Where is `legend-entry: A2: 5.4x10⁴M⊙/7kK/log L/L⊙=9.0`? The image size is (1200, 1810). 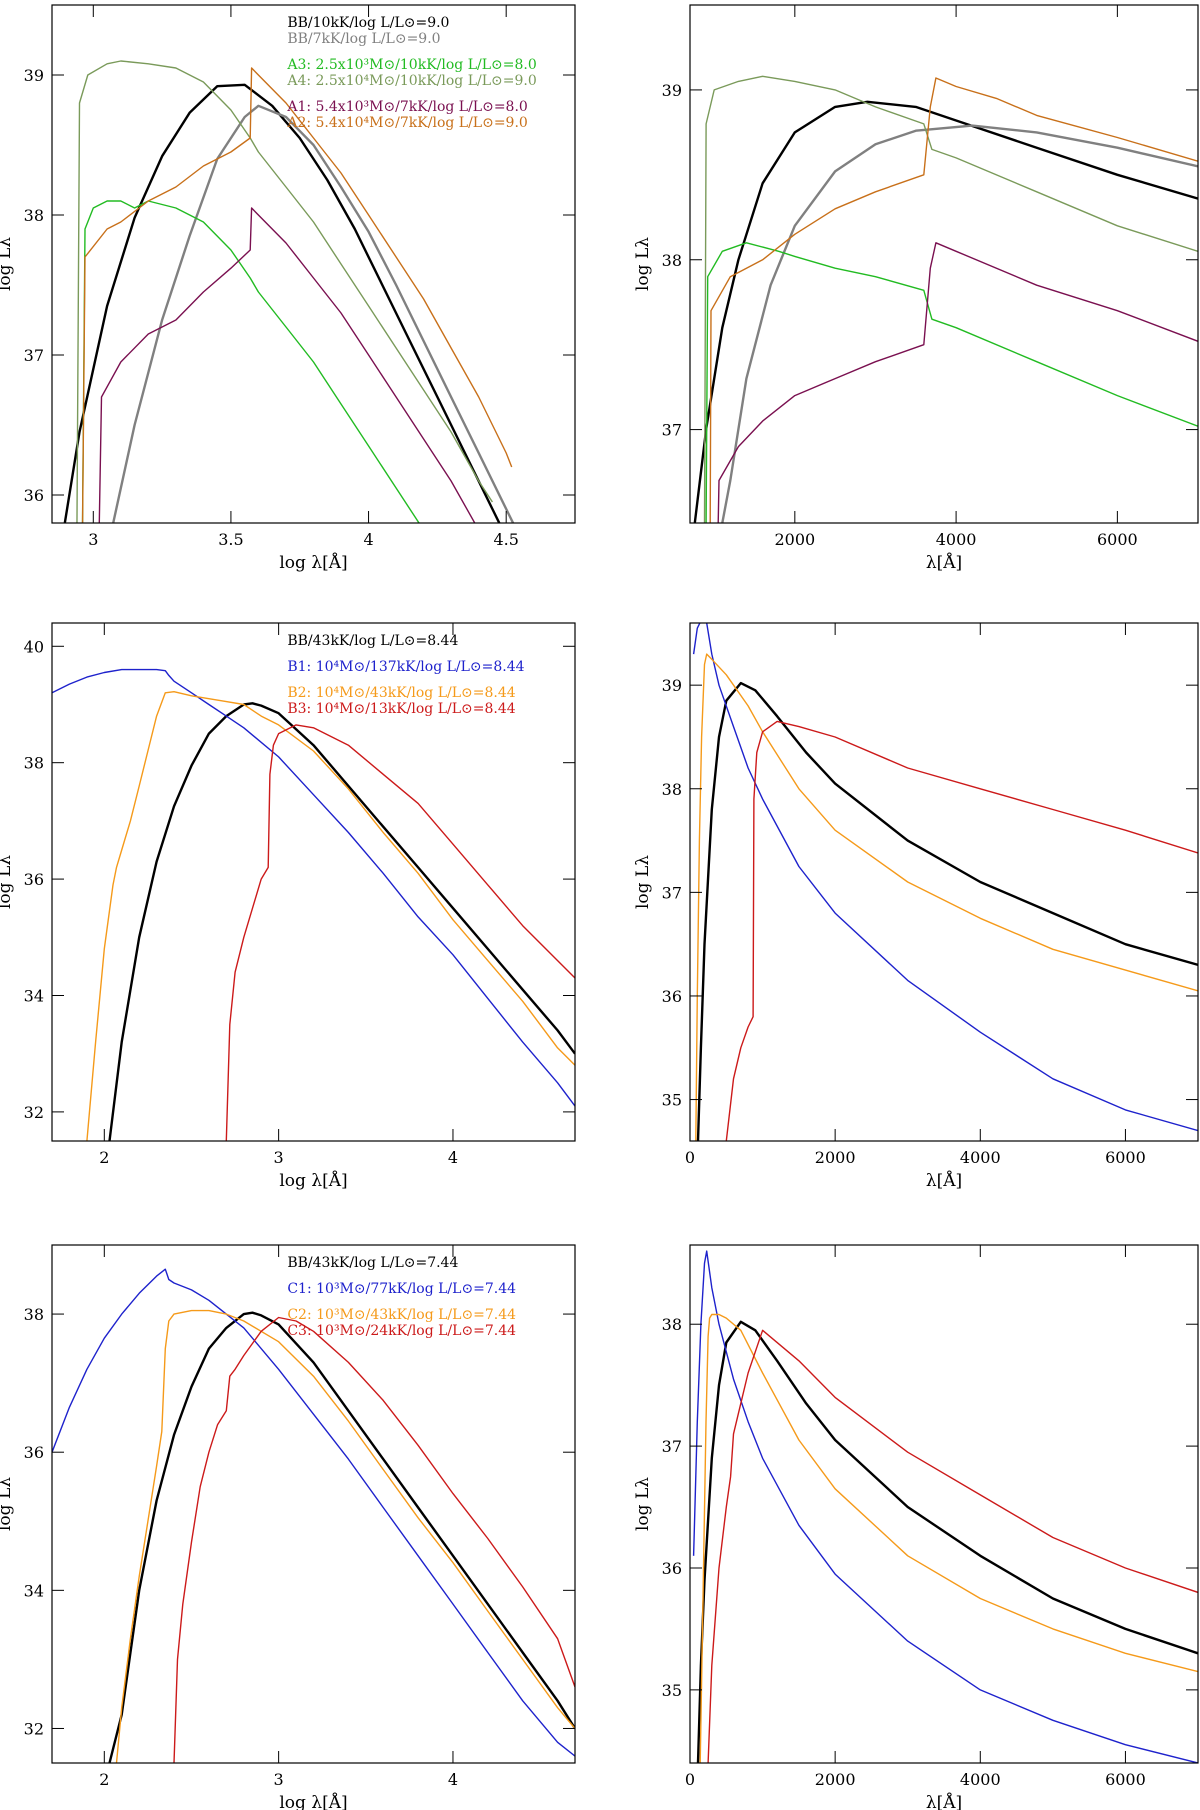 legend-entry: A2: 5.4x10⁴M⊙/7kK/log L/L⊙=9.0 is located at coordinates (406, 123).